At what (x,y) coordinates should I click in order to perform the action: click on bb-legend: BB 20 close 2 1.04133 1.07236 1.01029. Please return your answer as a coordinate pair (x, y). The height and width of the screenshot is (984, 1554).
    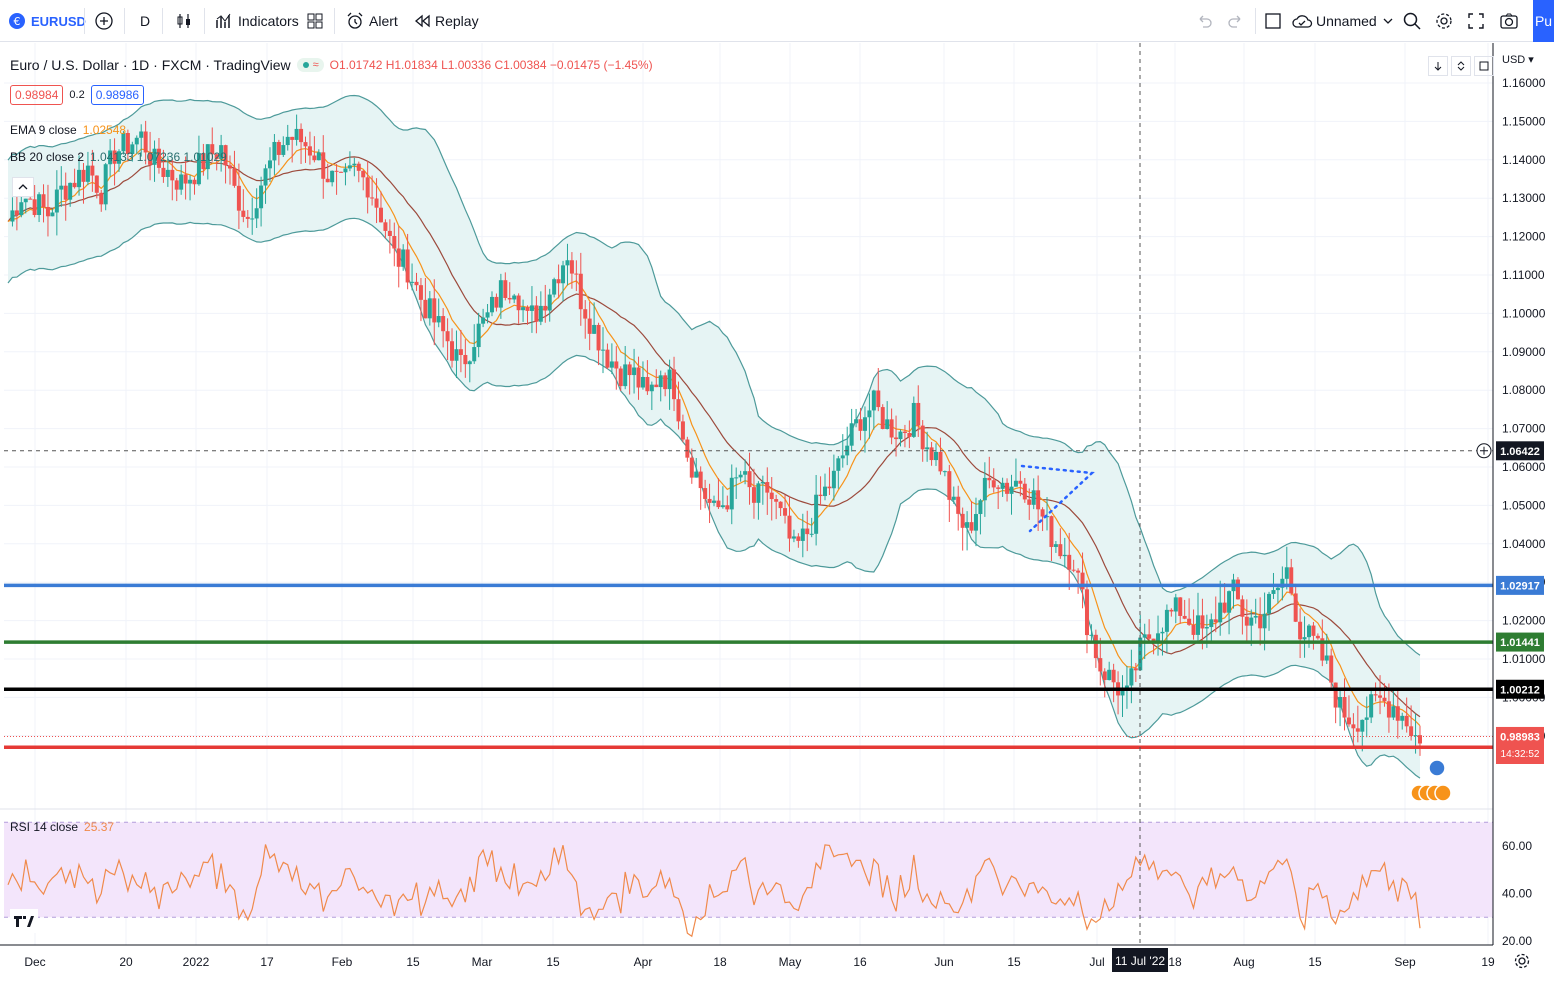
    Looking at the image, I should click on (118, 157).